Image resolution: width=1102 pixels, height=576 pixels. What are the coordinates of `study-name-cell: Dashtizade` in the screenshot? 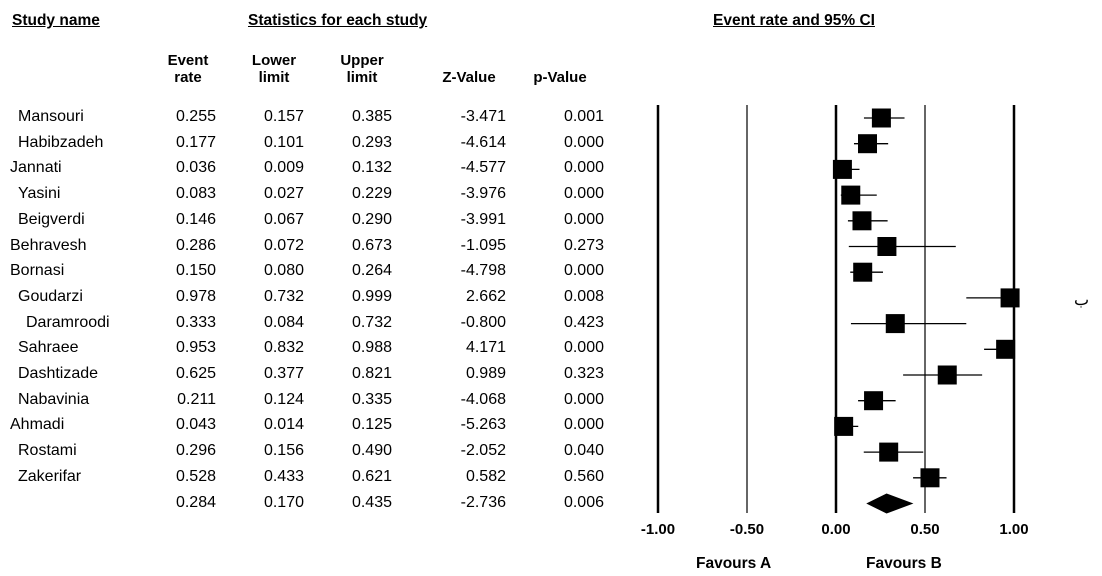 It's located at (58, 373).